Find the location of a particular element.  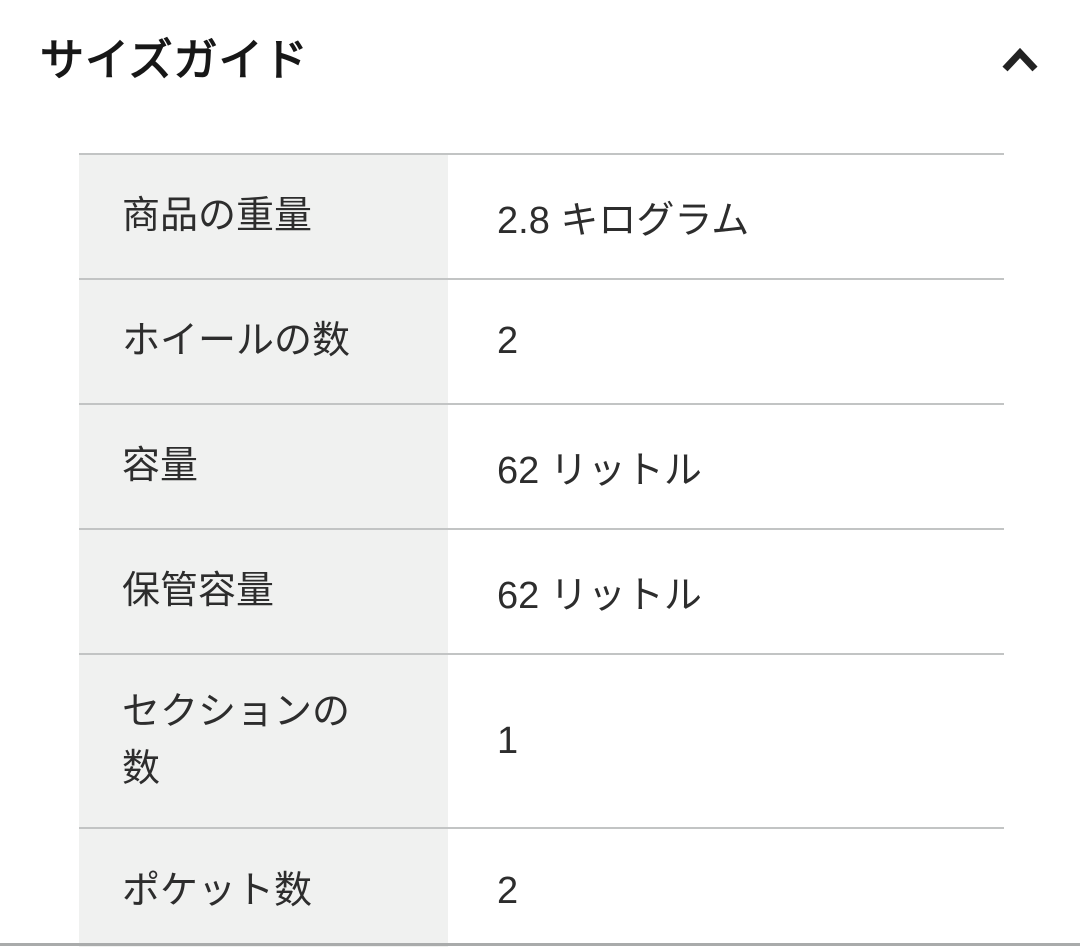

section-title: サイズガイド is located at coordinates (174, 60).